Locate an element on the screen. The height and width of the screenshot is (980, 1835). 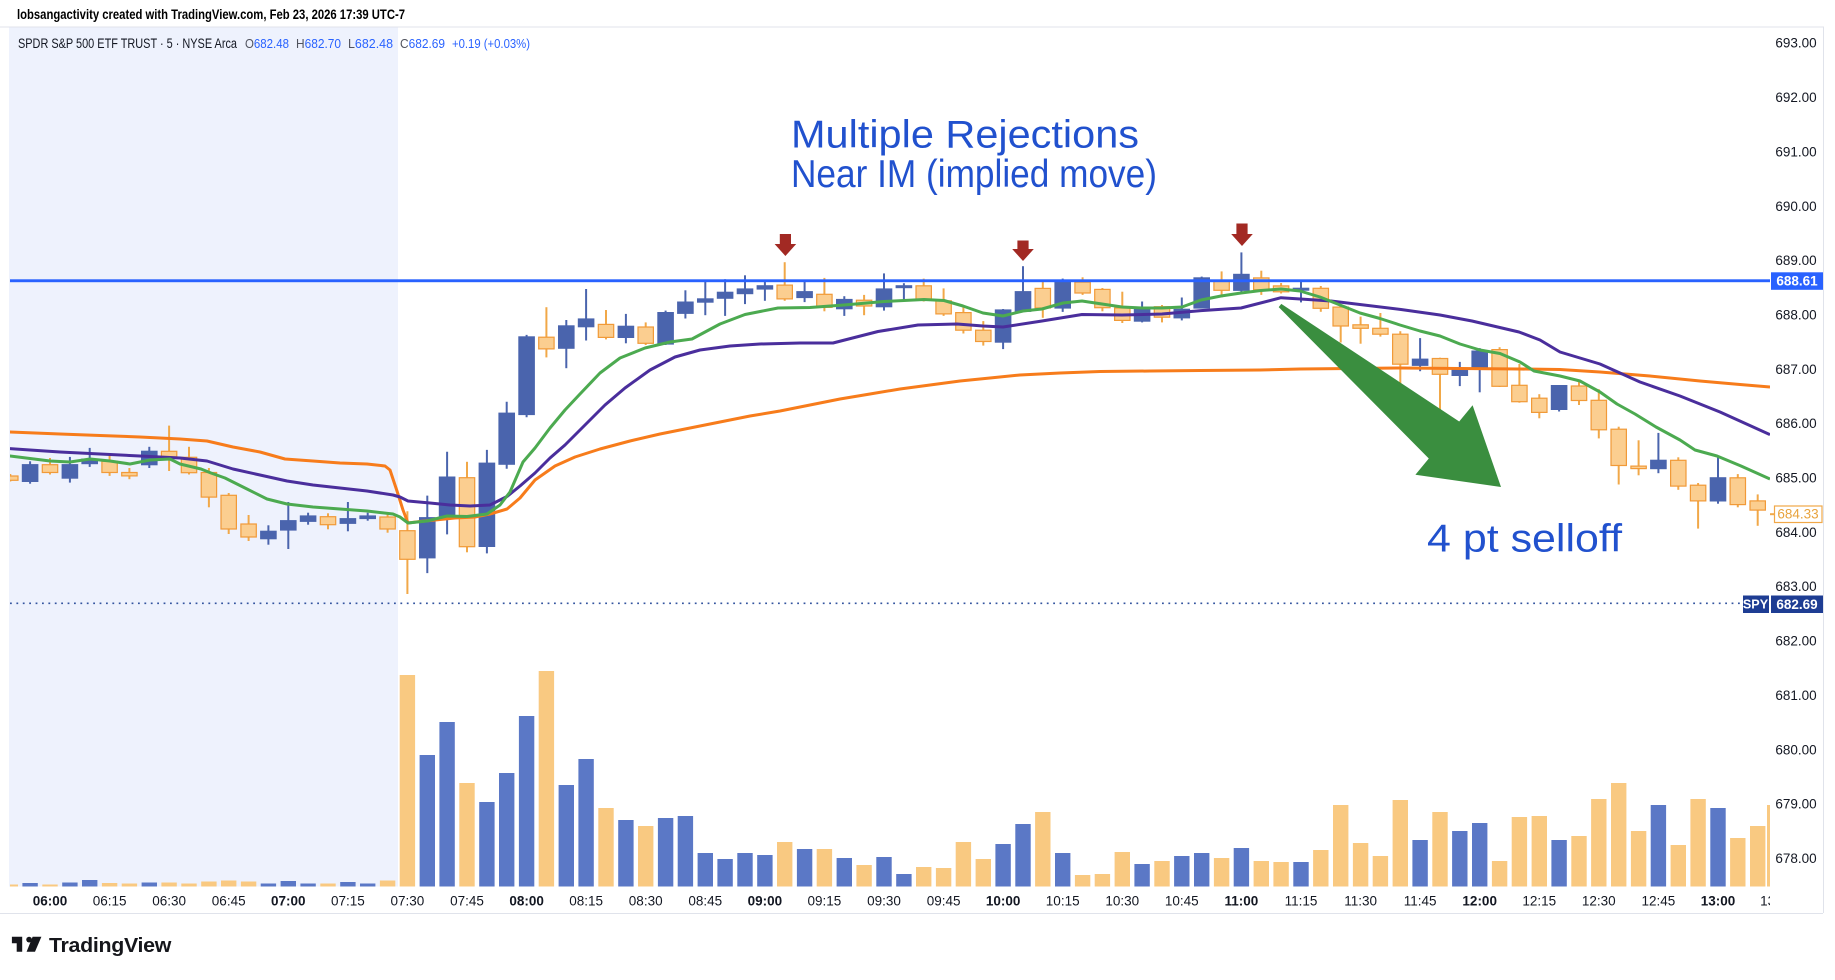
svg-text: 690.00 is located at coordinates (1795, 206).